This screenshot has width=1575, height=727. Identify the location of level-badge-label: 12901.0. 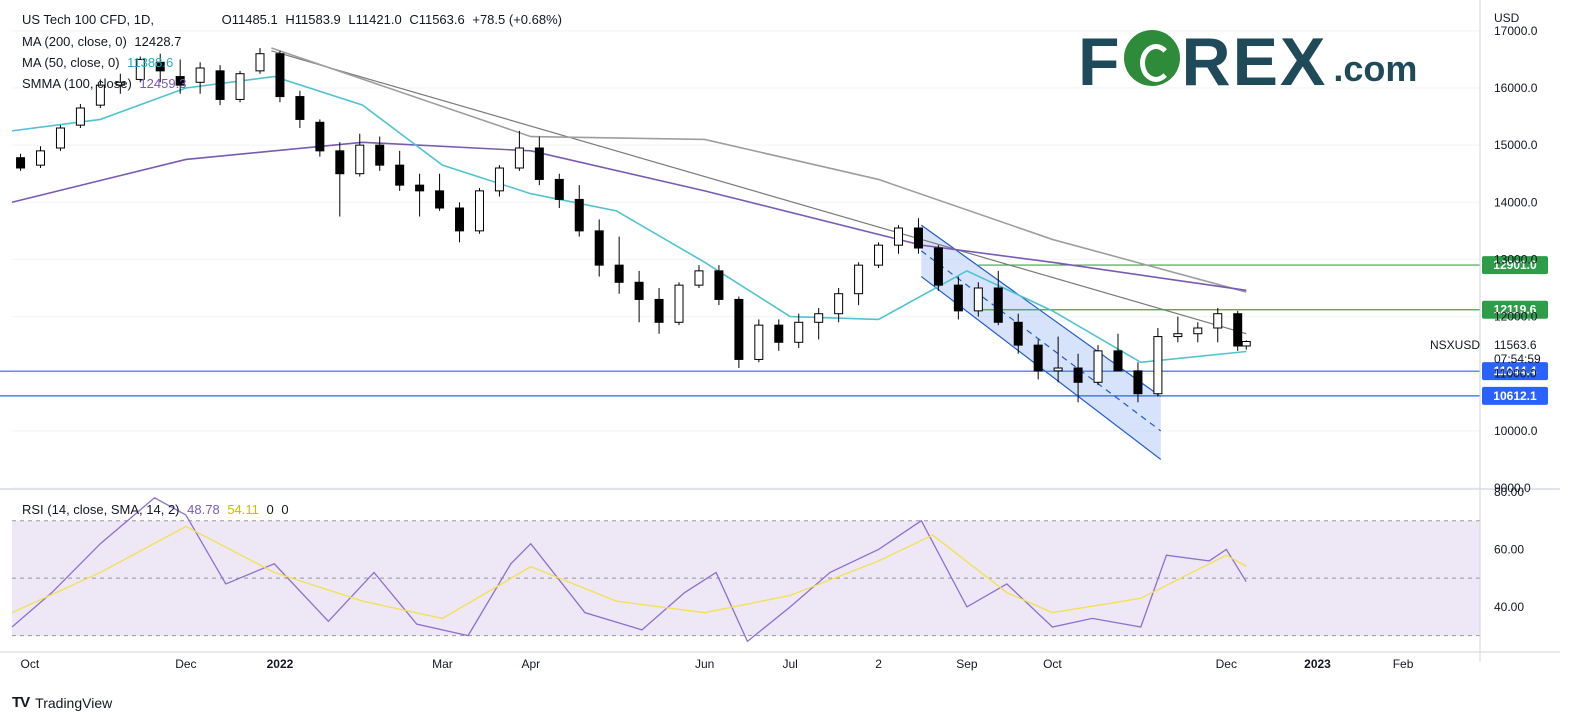
(1515, 265).